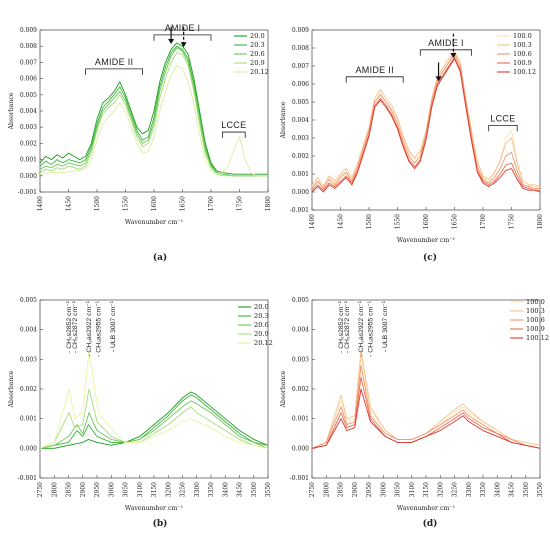 The width and height of the screenshot is (550, 535). Describe the element at coordinates (341, 221) in the screenshot. I see `x-tick-label: 1450` at that location.